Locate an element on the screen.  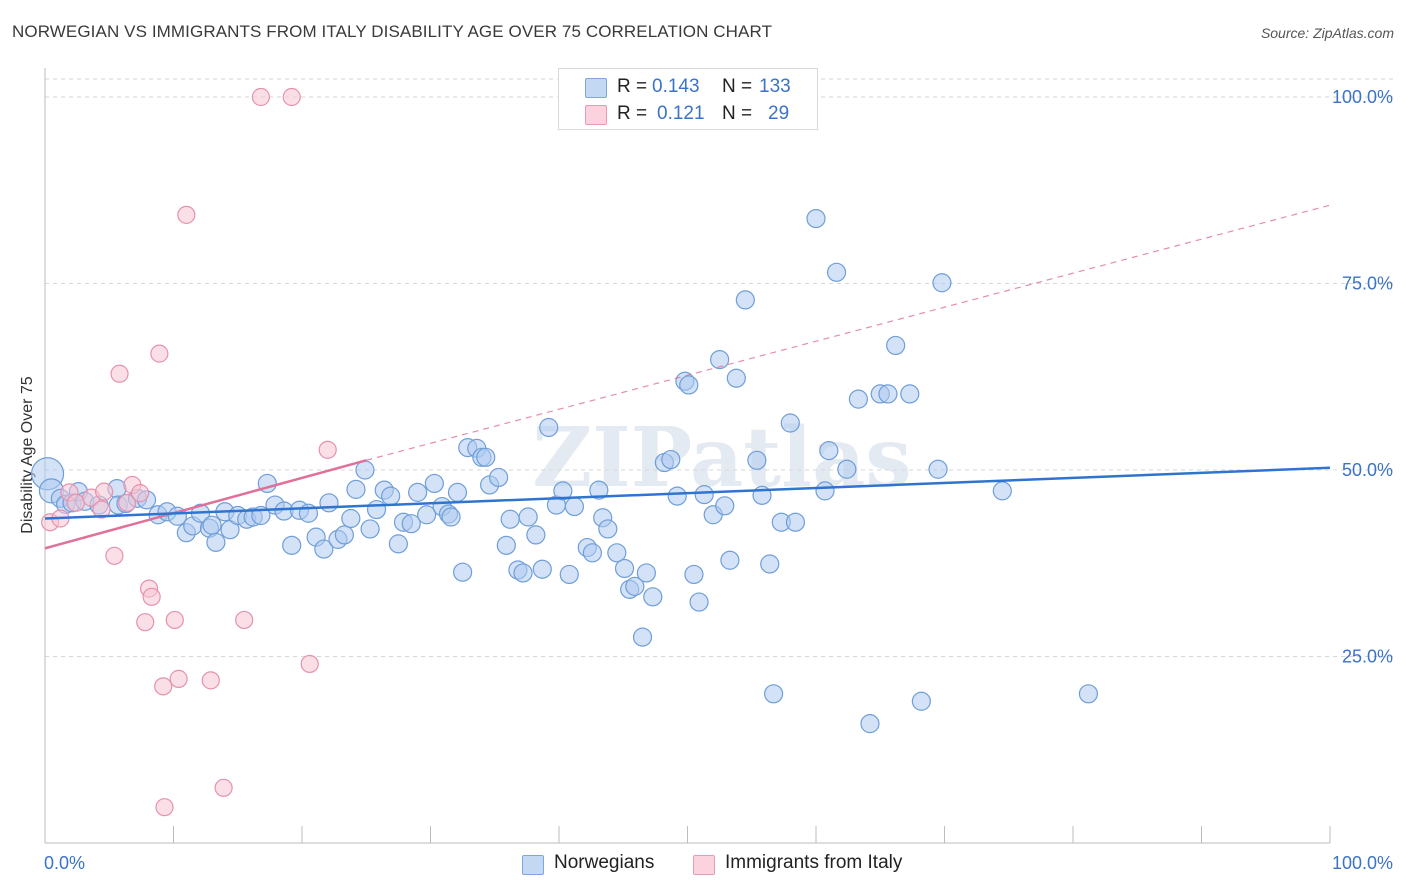
legend-row-norwegians: R = 0.143 N = 133 is located at coordinates (688, 87).